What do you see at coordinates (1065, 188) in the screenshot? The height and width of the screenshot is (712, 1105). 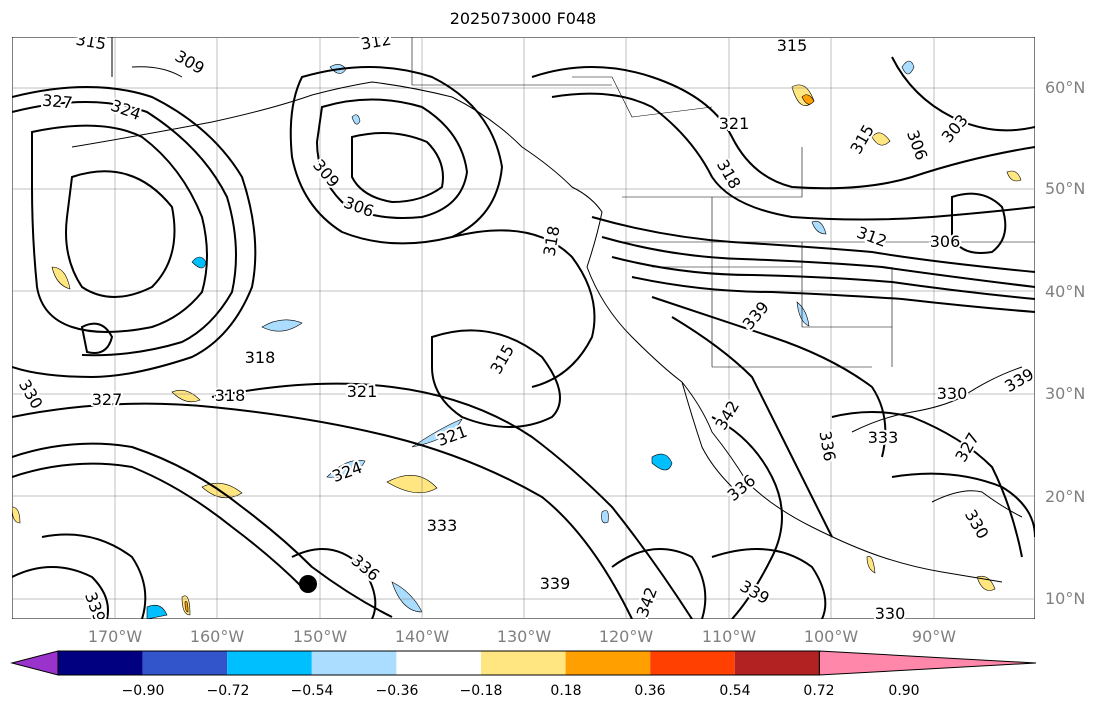 I see `lat-label-50n: 50°N` at bounding box center [1065, 188].